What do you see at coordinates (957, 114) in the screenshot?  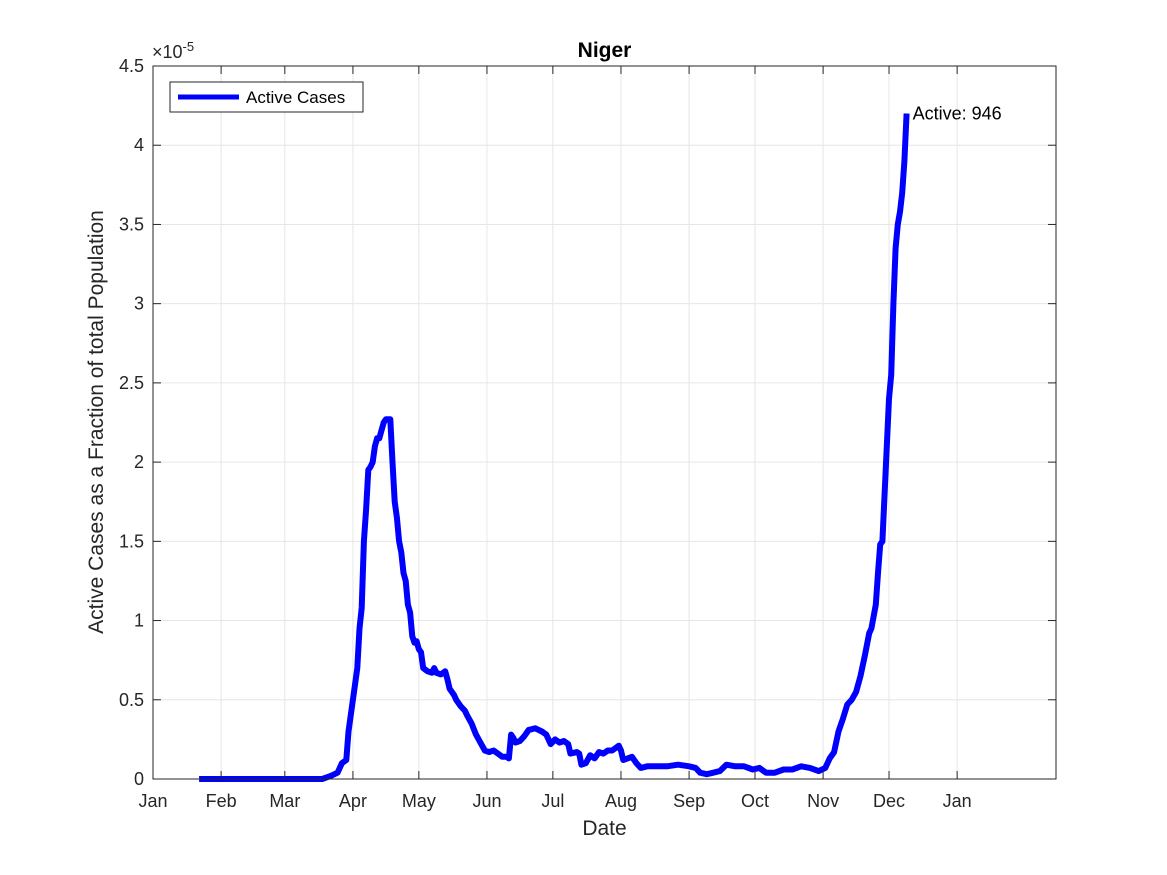 I see `annotation-active: Active: 946` at bounding box center [957, 114].